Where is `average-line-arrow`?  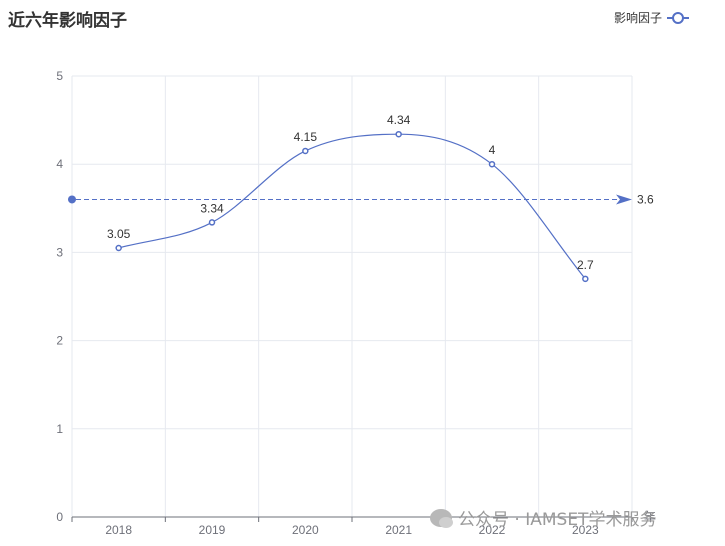 average-line-arrow is located at coordinates (624, 199).